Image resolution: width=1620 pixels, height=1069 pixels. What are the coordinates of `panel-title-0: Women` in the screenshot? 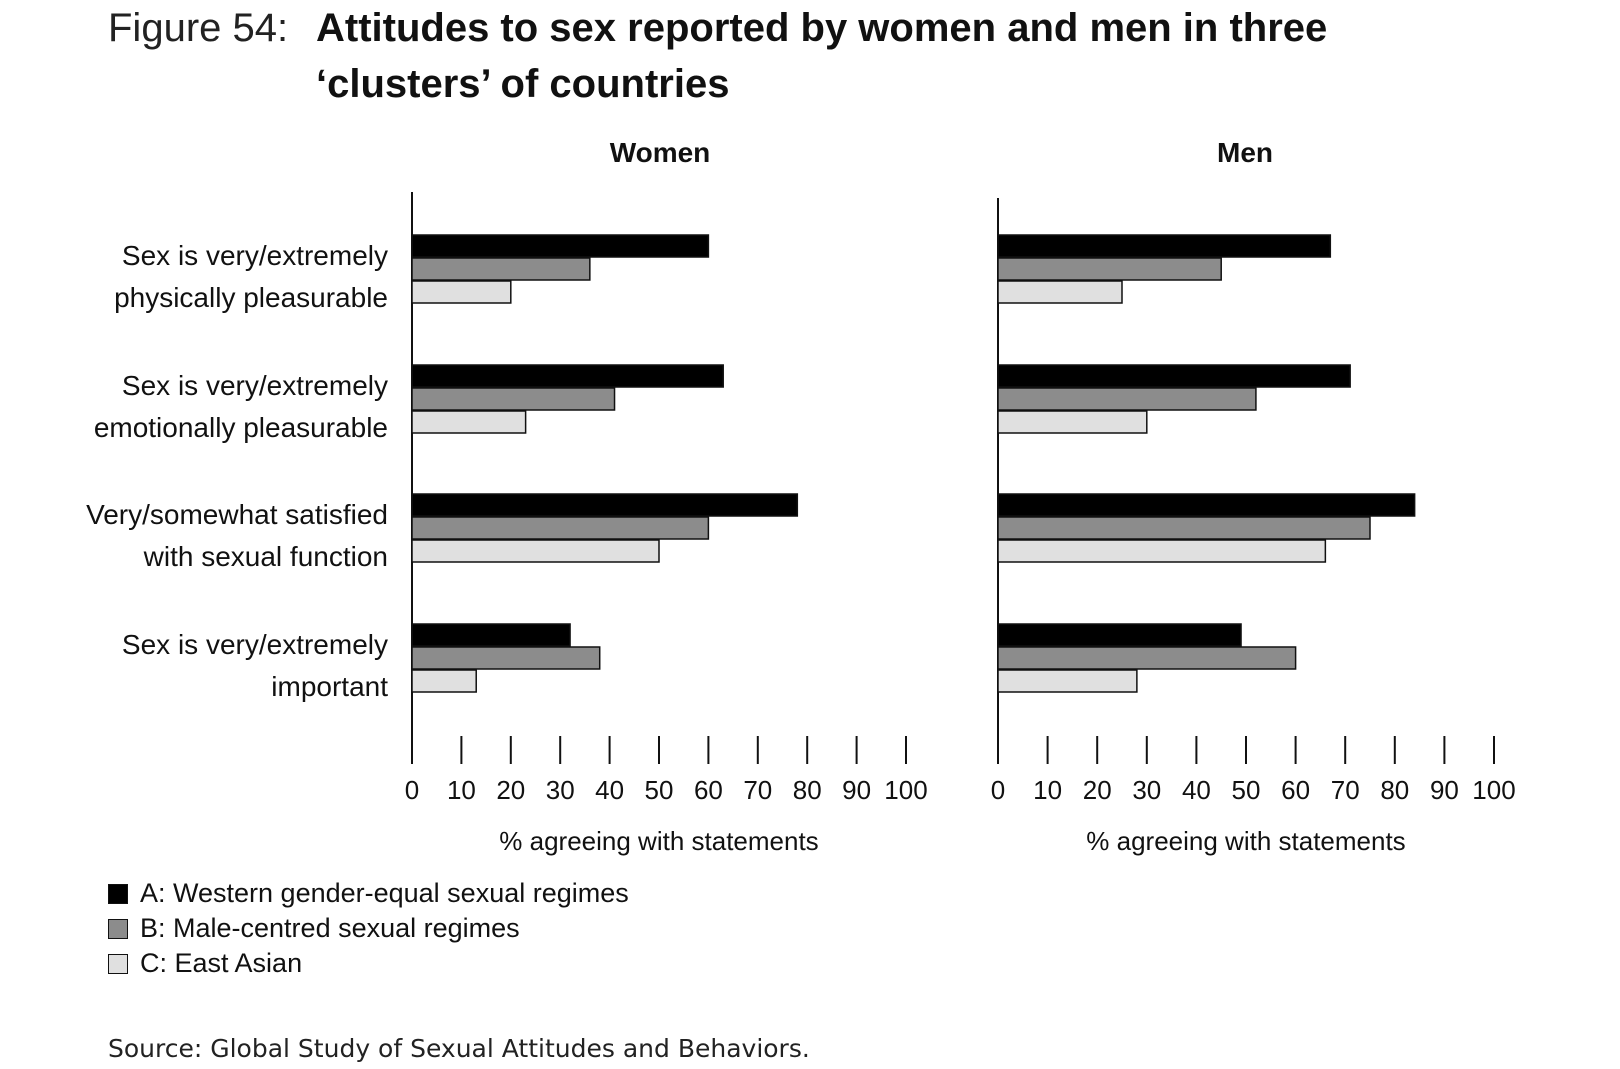 It's located at (660, 152).